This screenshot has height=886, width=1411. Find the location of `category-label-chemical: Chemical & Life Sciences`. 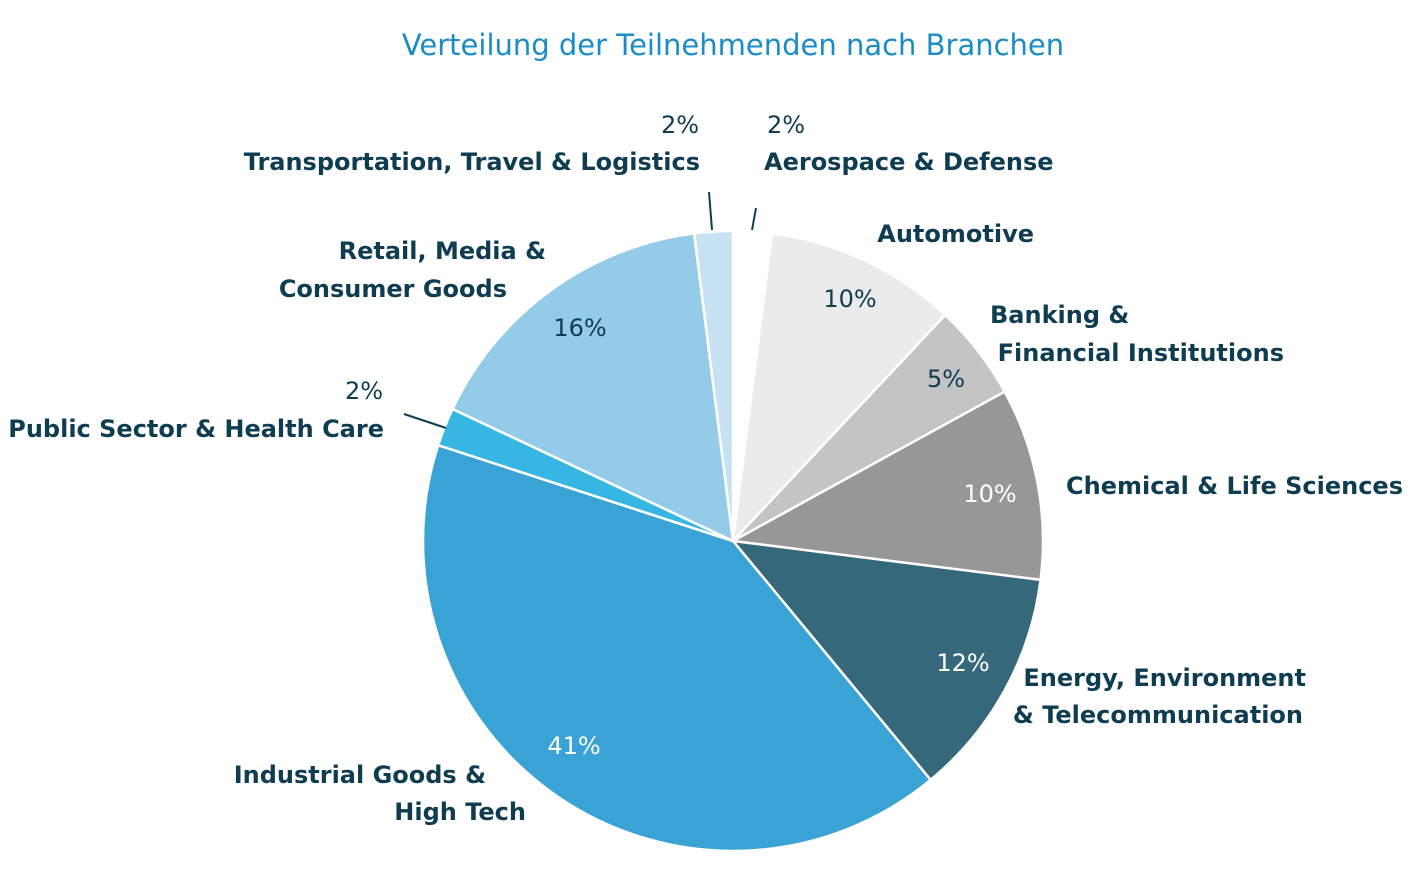

category-label-chemical: Chemical & Life Sciences is located at coordinates (1234, 486).